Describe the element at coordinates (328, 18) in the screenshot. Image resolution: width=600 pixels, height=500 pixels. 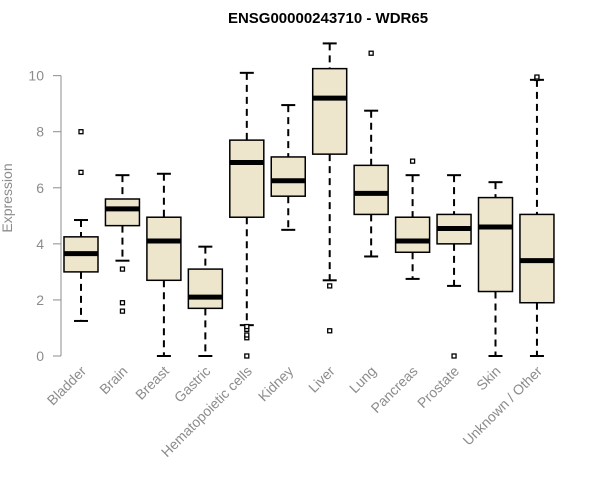
I see `chart-title: ENSG00000243710 - WDR65` at that location.